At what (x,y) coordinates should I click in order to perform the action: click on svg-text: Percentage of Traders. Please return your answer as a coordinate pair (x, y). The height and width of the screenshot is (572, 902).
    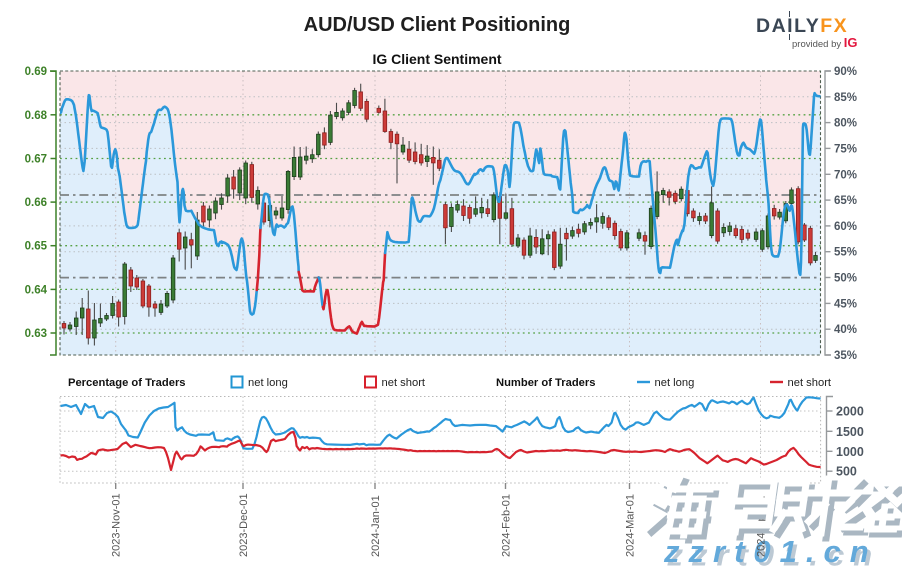
    Looking at the image, I should click on (127, 383).